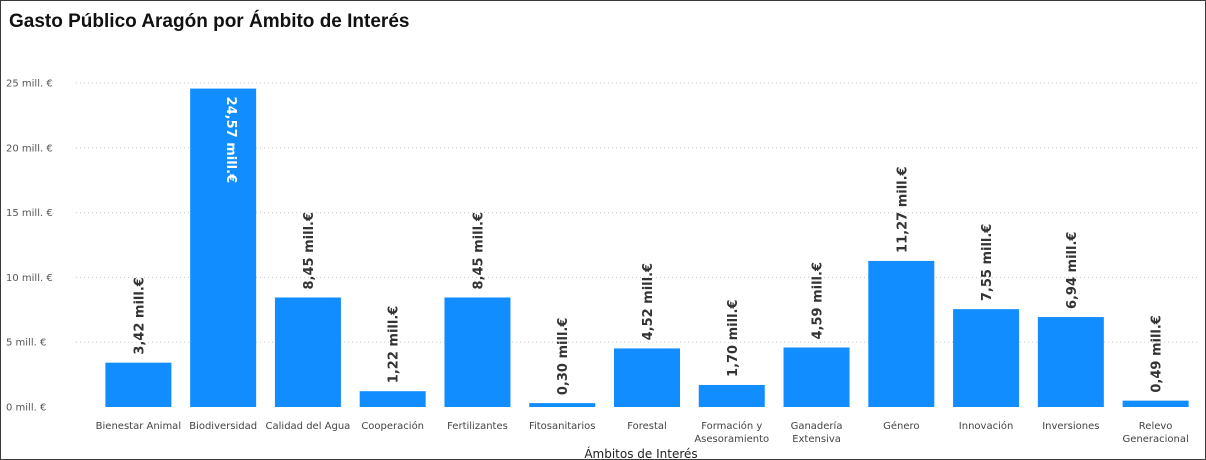 The image size is (1206, 460). What do you see at coordinates (223, 426) in the screenshot?
I see `x-tick-label: Biodiversidad` at bounding box center [223, 426].